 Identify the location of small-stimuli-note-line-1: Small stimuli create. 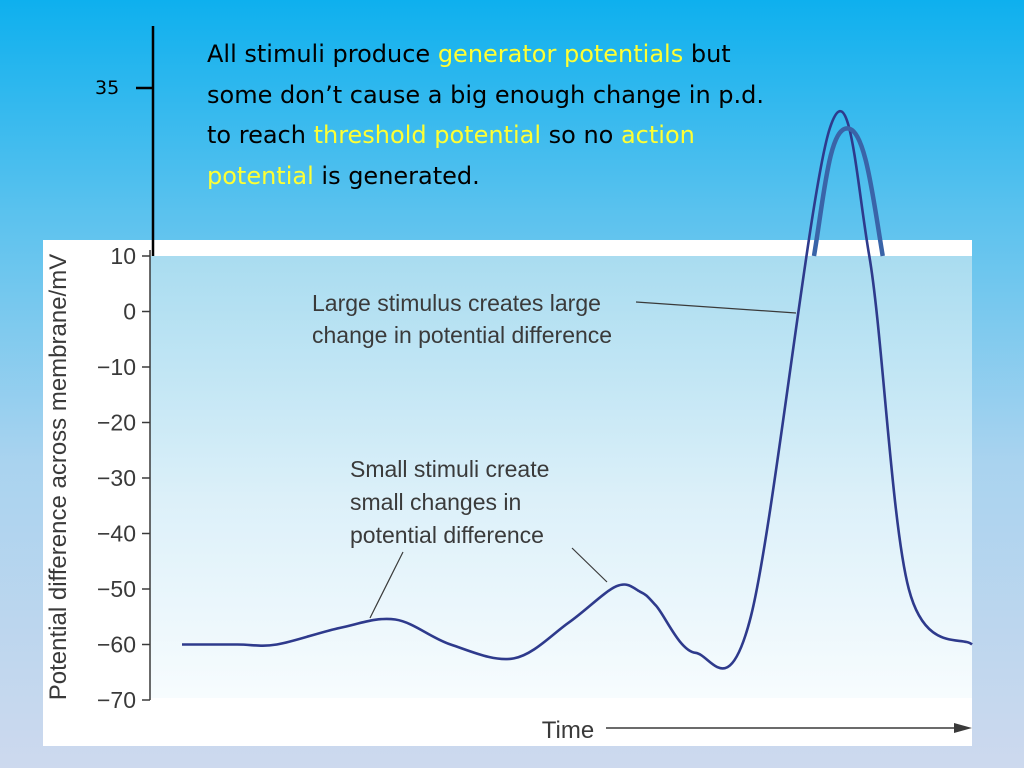
(449, 469).